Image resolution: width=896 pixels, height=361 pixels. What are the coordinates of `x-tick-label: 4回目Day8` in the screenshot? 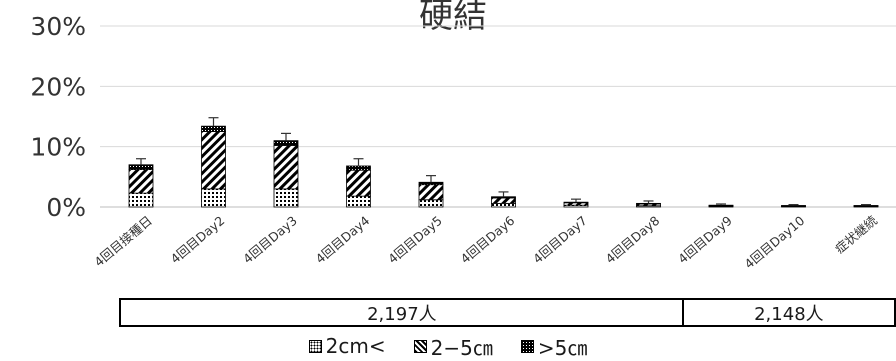 It's located at (633, 240).